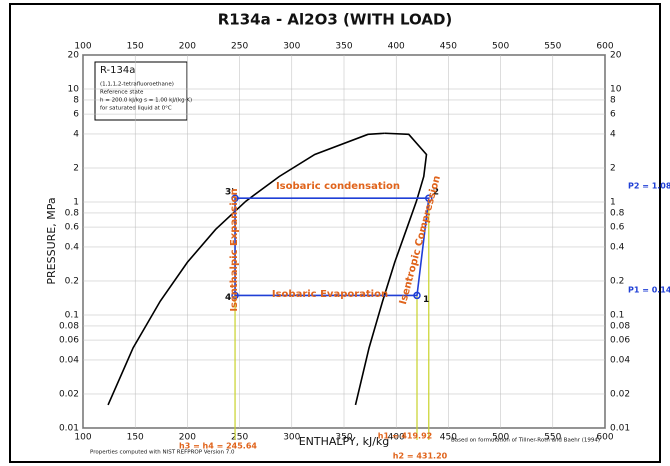 This screenshot has width=670, height=466. I want to click on y-tick-label: 0.01, so click(69, 429).